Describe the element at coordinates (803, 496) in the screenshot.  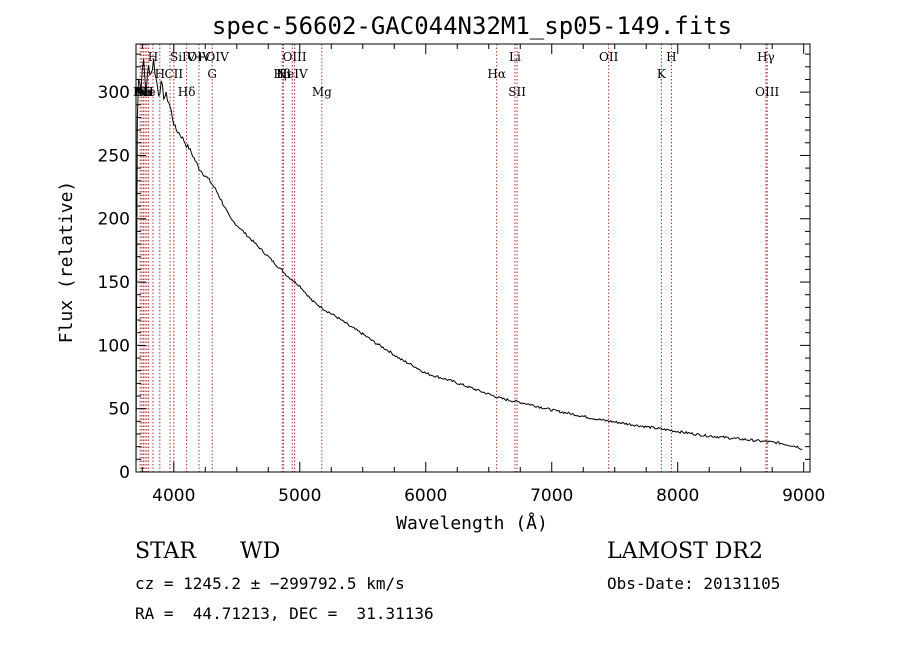
I see `x-tick-label: 9000` at that location.